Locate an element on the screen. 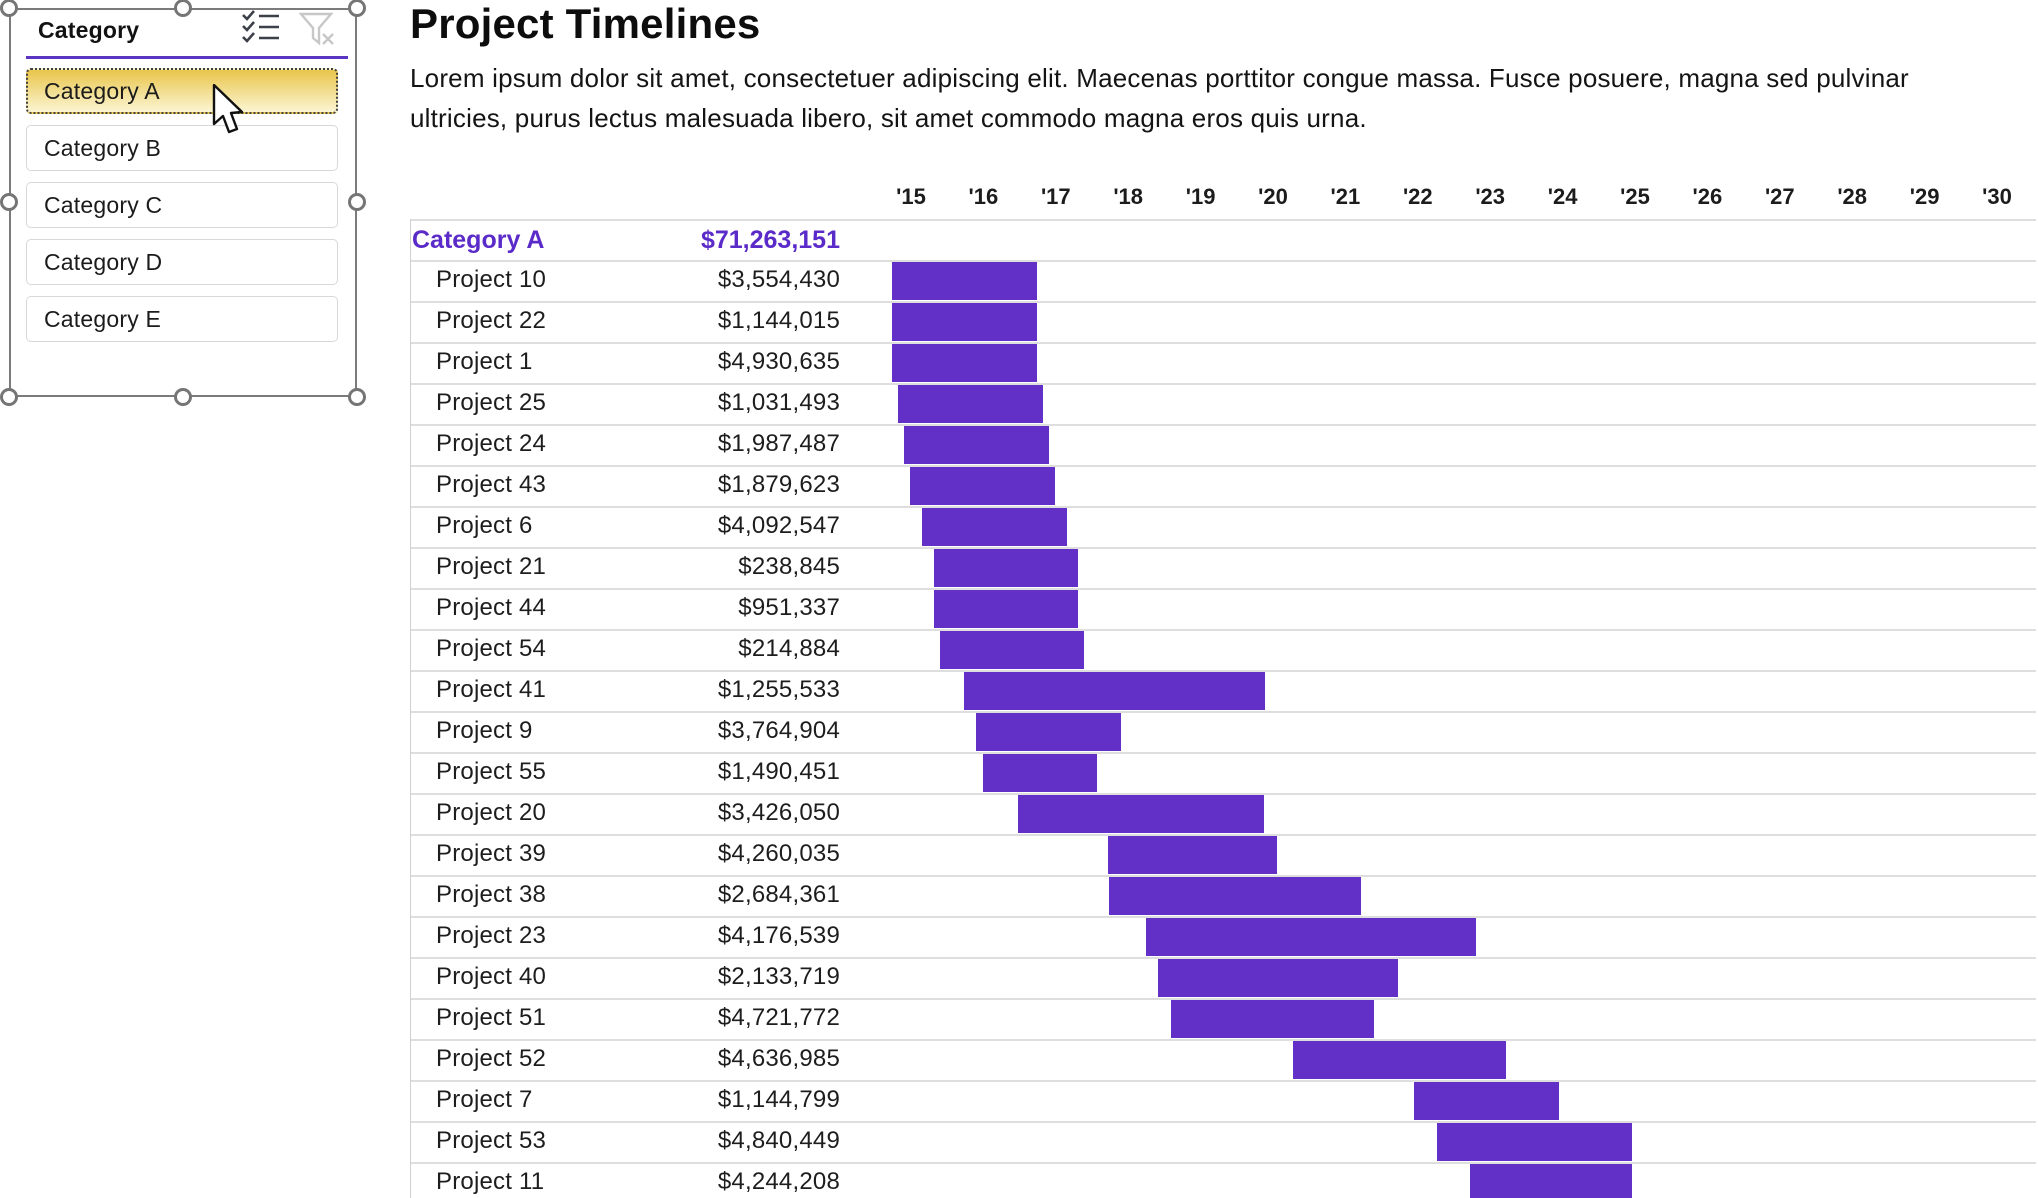  project-row-value: $4,244,208 is located at coordinates (778, 1181).